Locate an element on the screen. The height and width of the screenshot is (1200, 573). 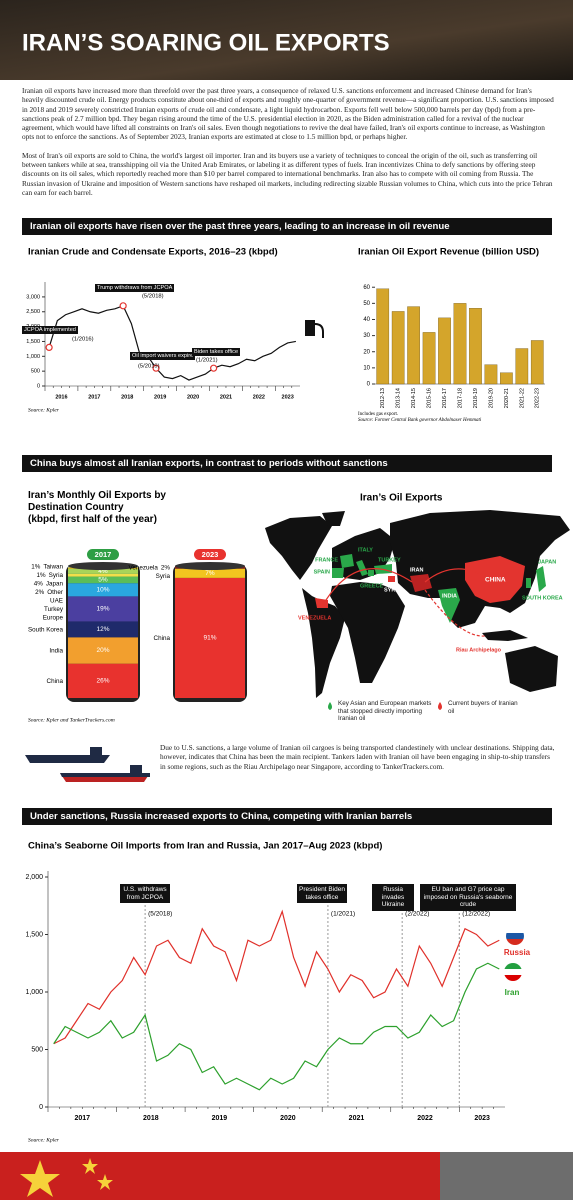
map-label: TURKEY is located at coordinates (389, 560).